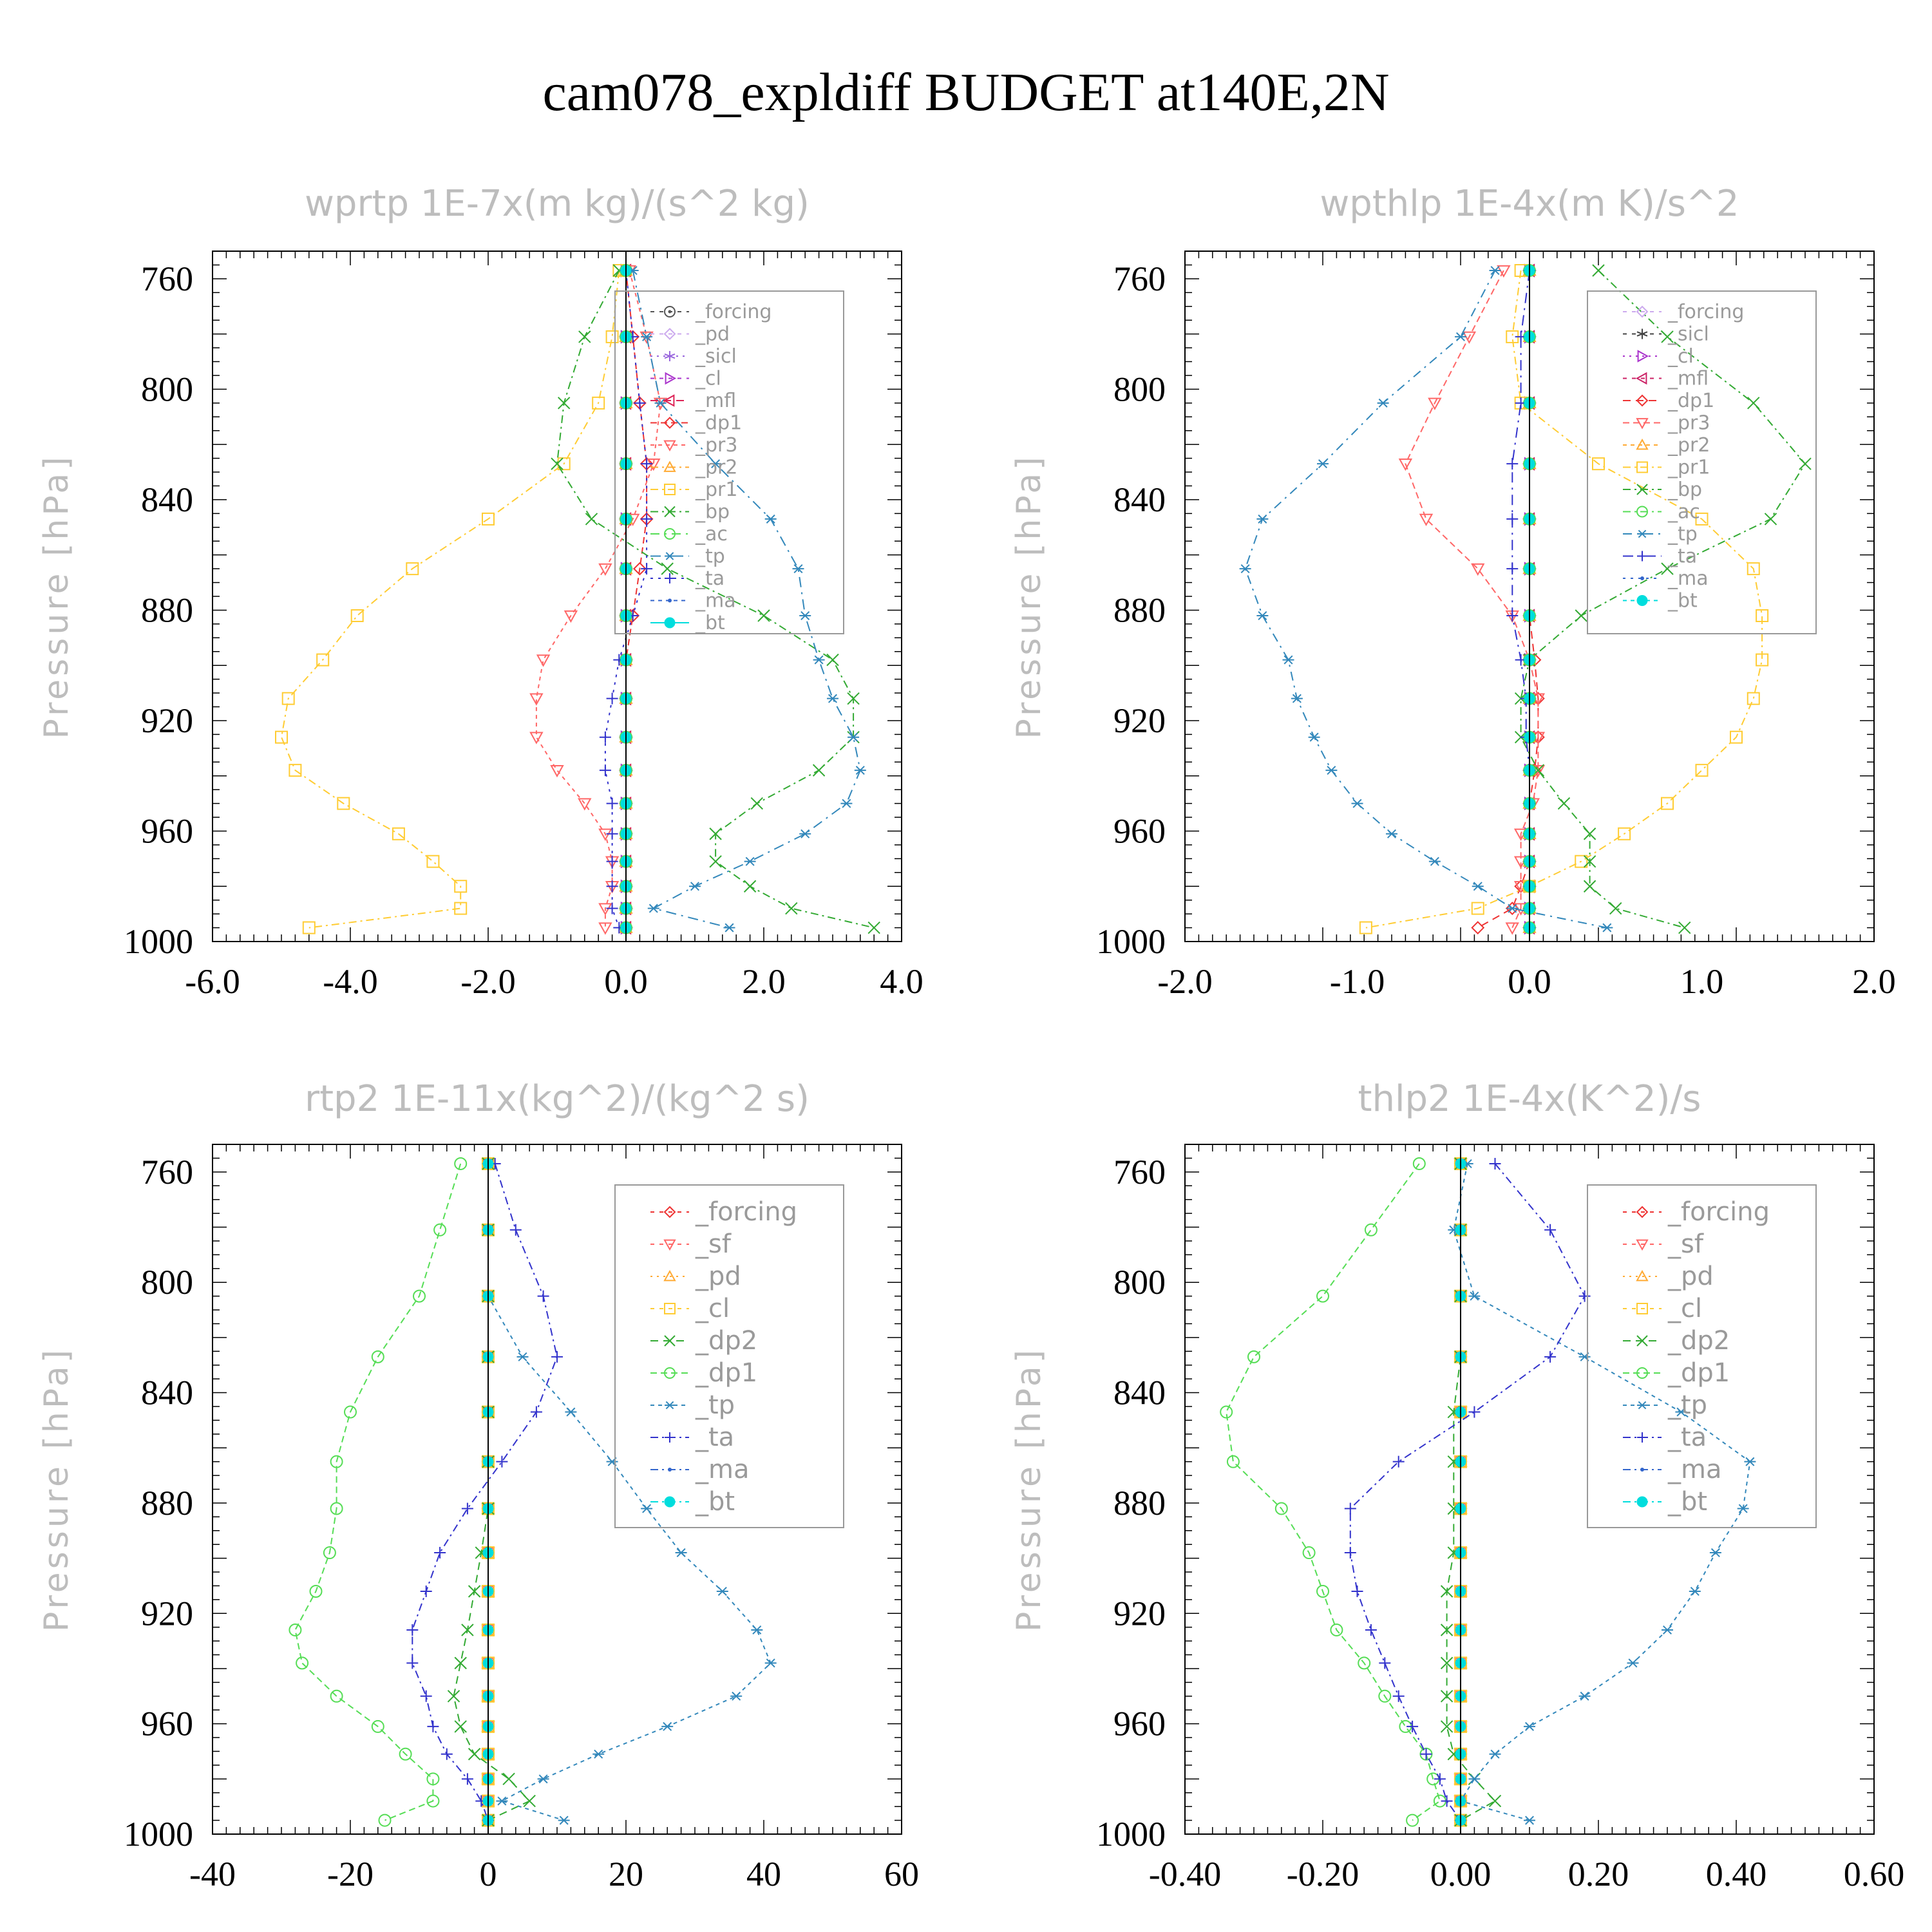 The image size is (1932, 1932). What do you see at coordinates (1682, 556) in the screenshot?
I see `legend-label: _ta` at bounding box center [1682, 556].